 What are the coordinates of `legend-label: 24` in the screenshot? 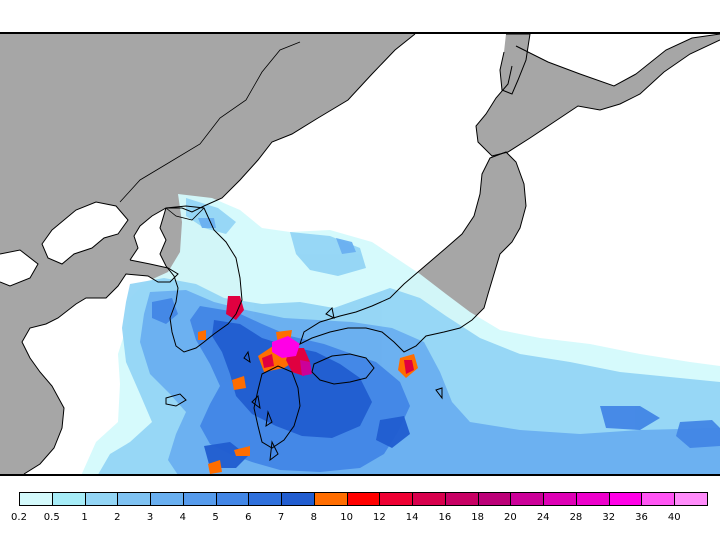 It's located at (543, 517).